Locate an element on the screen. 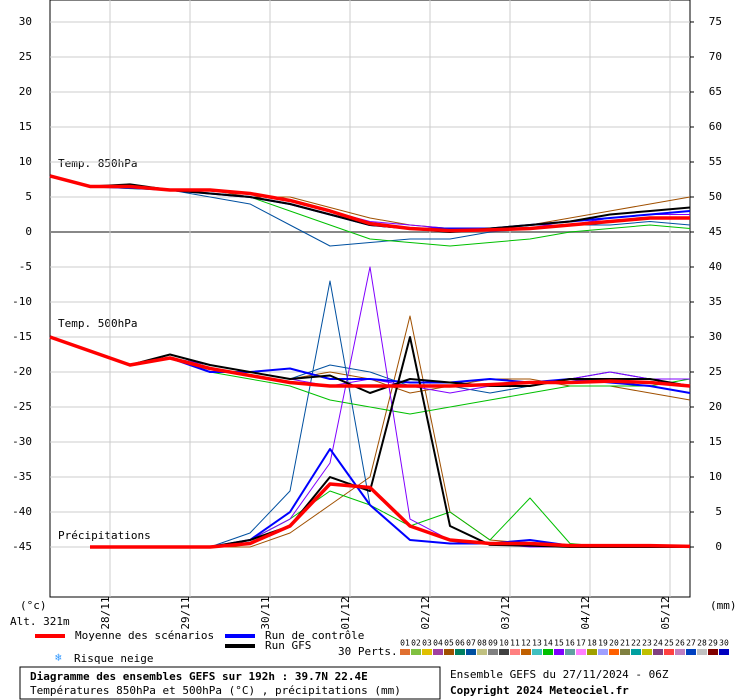  altitude: Alt. 321m is located at coordinates (40, 621).